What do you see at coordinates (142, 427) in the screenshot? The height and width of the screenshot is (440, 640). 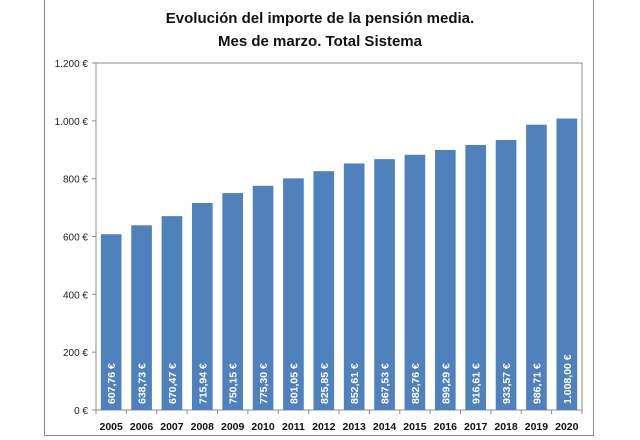 I see `x-tick-label: 2006` at bounding box center [142, 427].